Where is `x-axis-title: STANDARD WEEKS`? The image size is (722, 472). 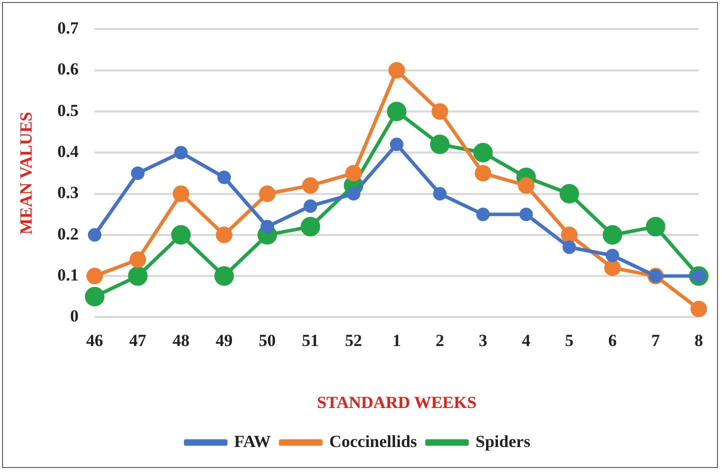 x-axis-title: STANDARD WEEKS is located at coordinates (396, 402).